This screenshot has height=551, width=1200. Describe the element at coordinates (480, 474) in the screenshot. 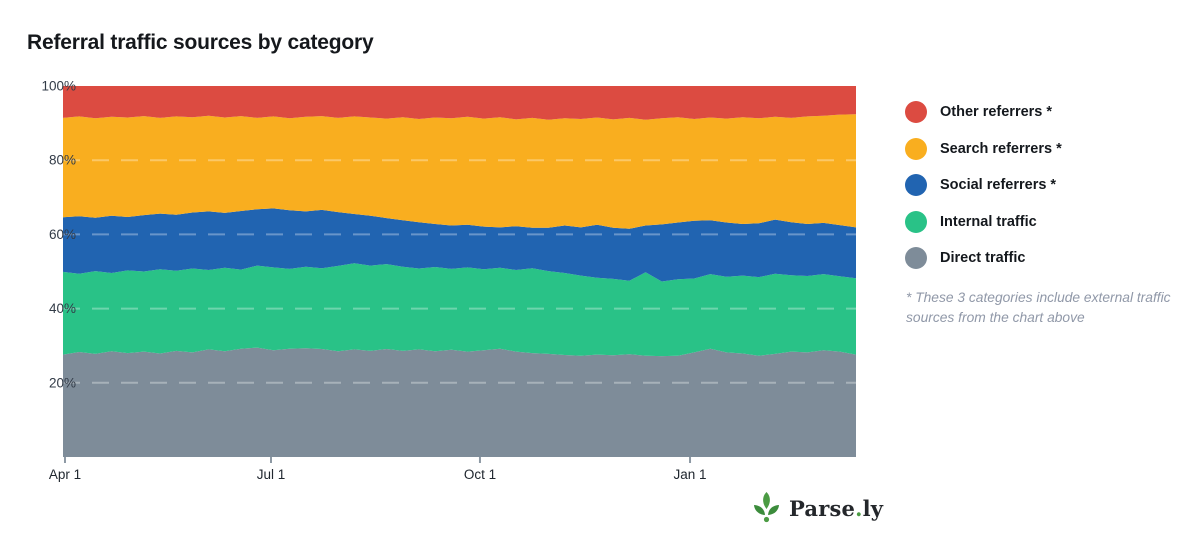

I see `x-tick-label: Oct 1` at that location.